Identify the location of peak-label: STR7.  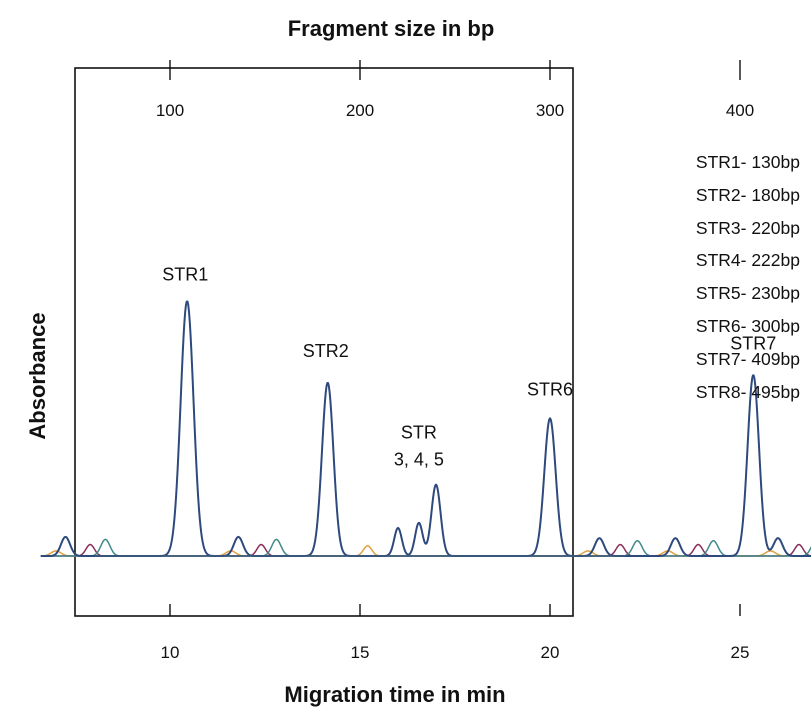
(753, 343).